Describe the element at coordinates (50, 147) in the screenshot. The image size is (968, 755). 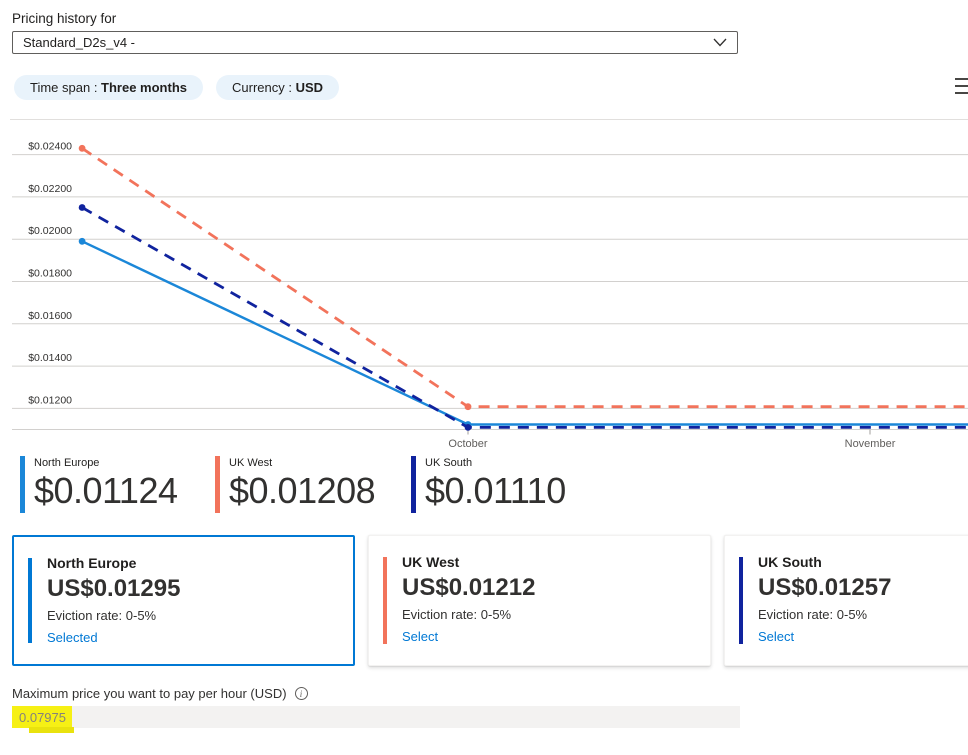
I see `y-axis-tick-label: $0.02400` at that location.